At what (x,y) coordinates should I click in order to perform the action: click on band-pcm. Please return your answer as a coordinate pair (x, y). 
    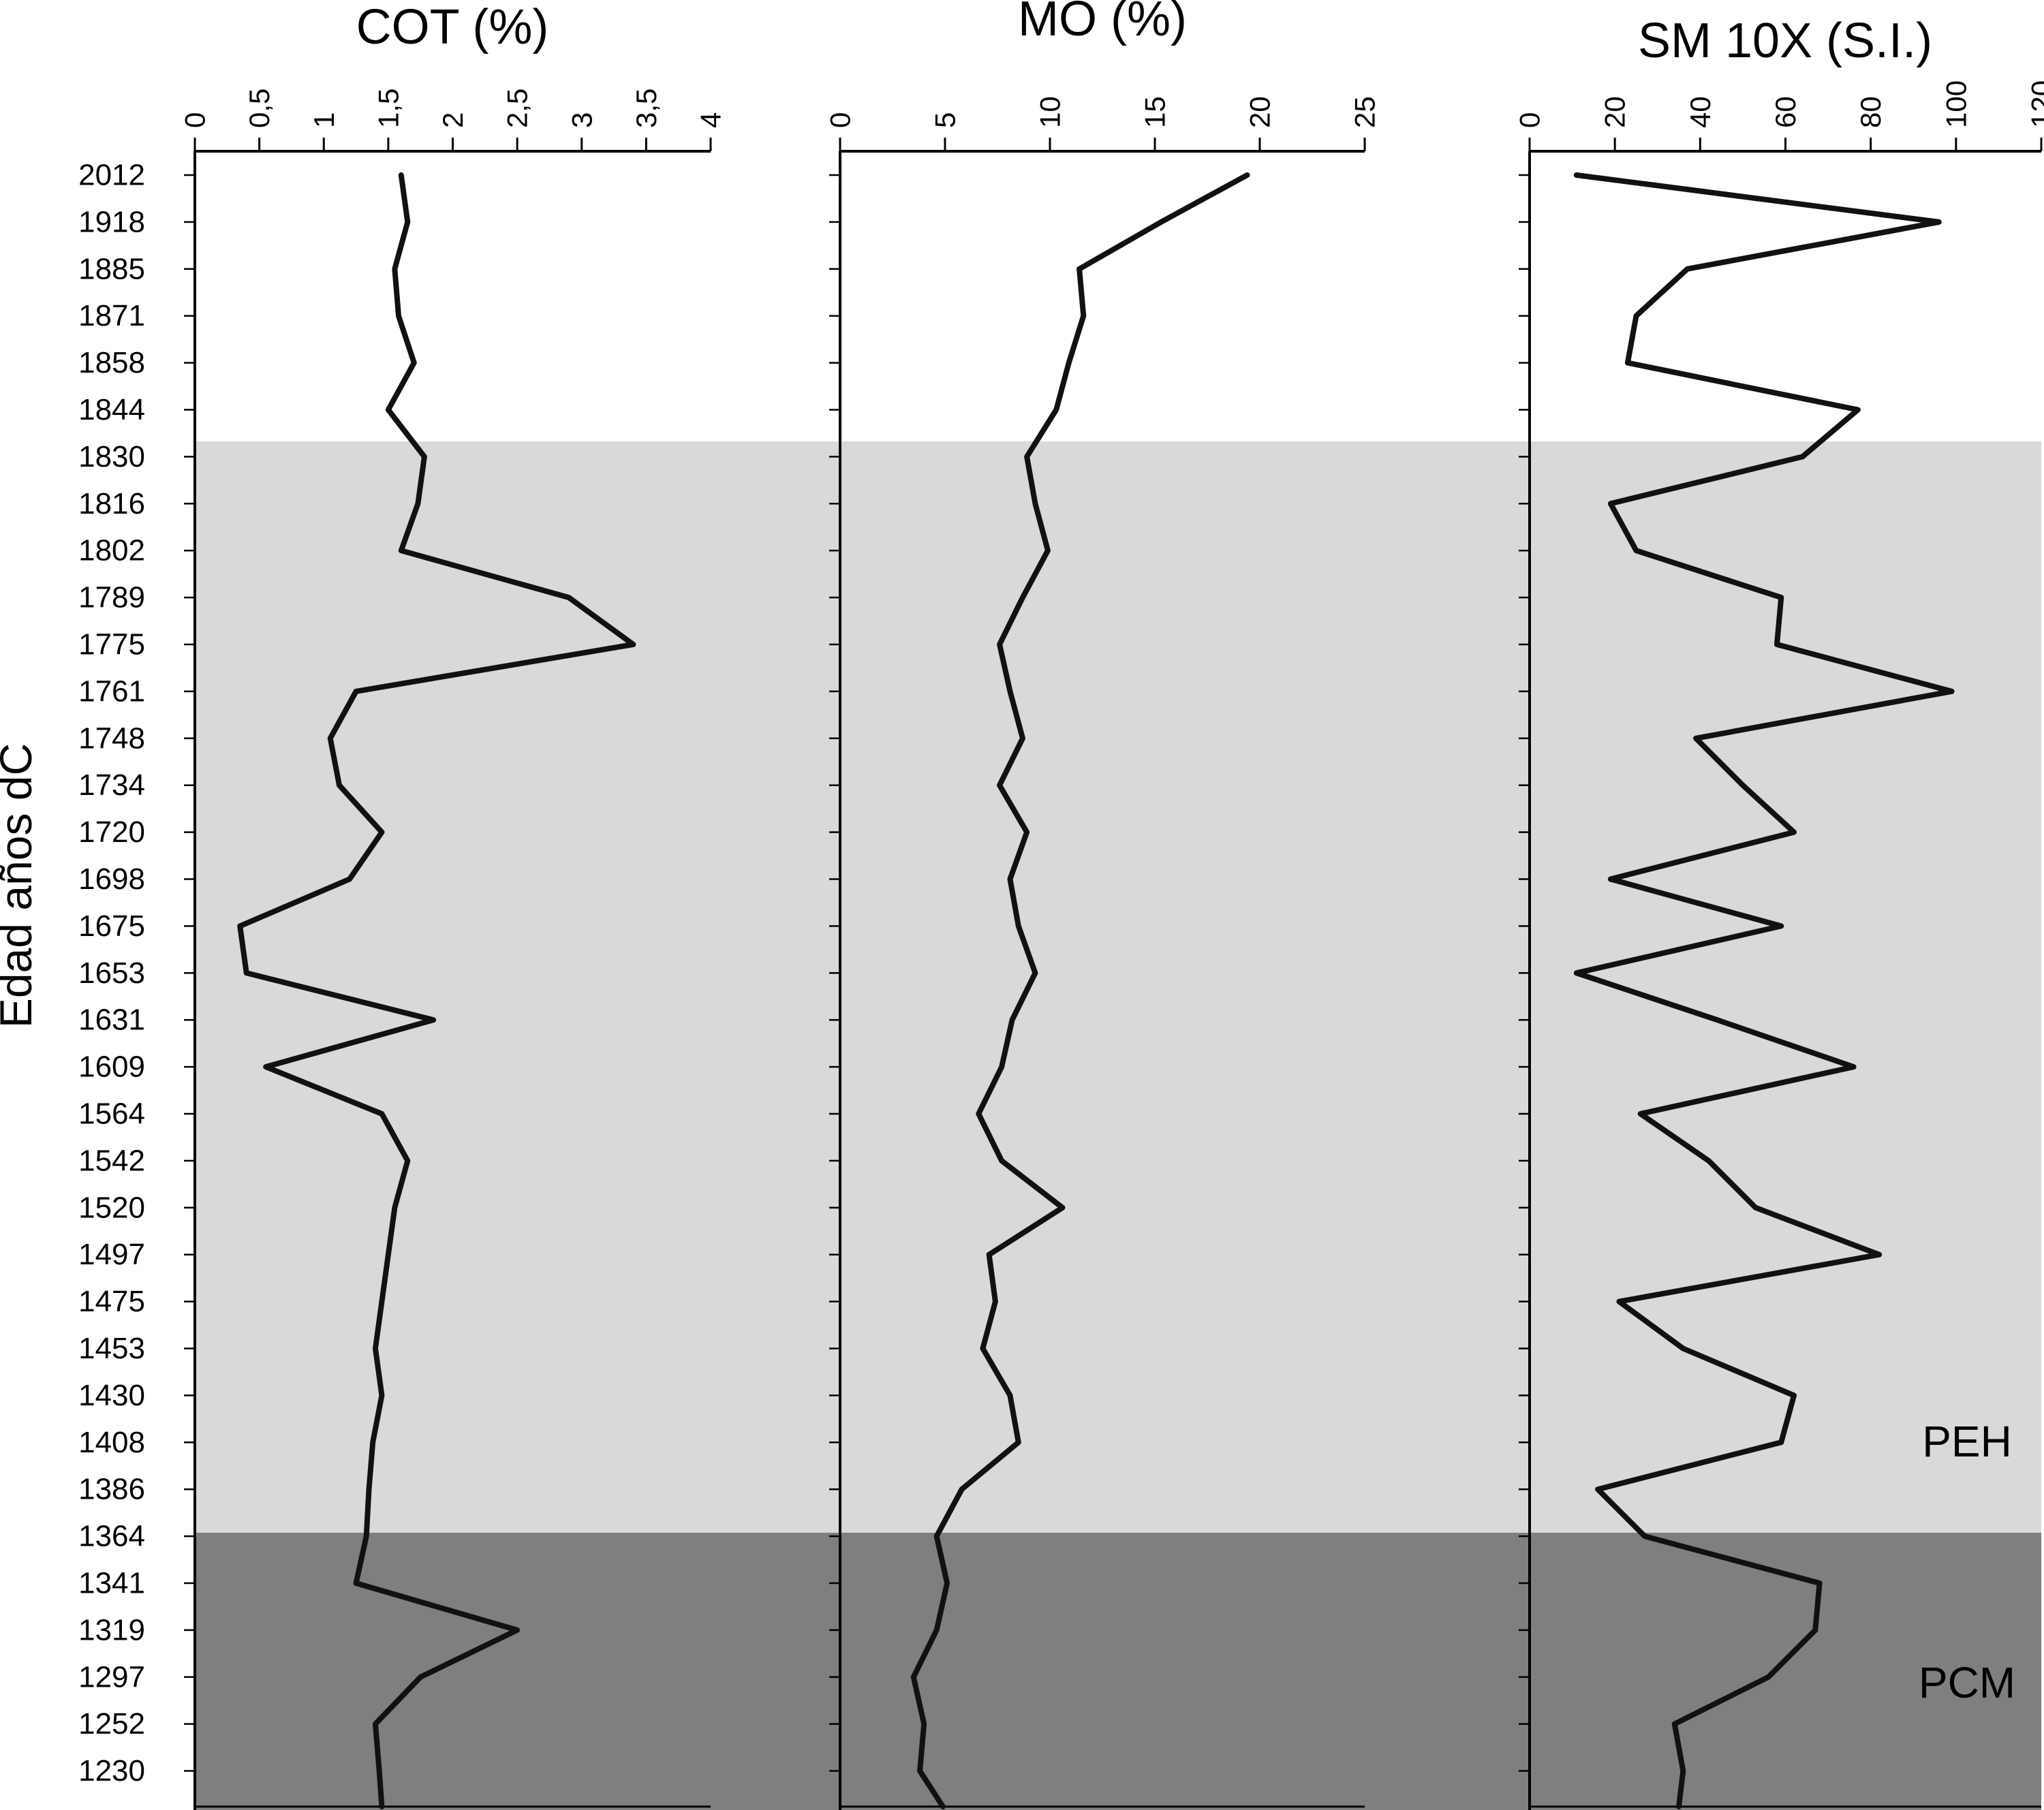
    Looking at the image, I should click on (1118, 1672).